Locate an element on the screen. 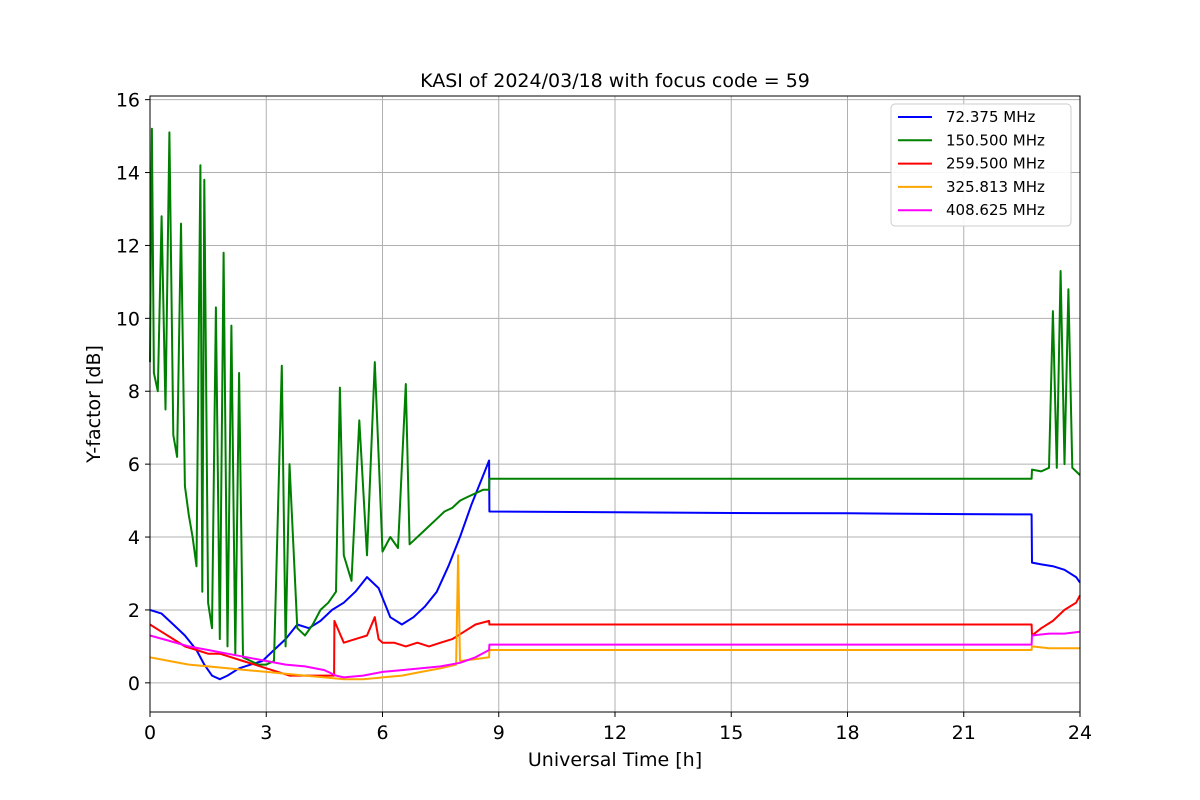 The height and width of the screenshot is (800, 1200). y-axis-label: Y-factor [dB] is located at coordinates (94, 404).